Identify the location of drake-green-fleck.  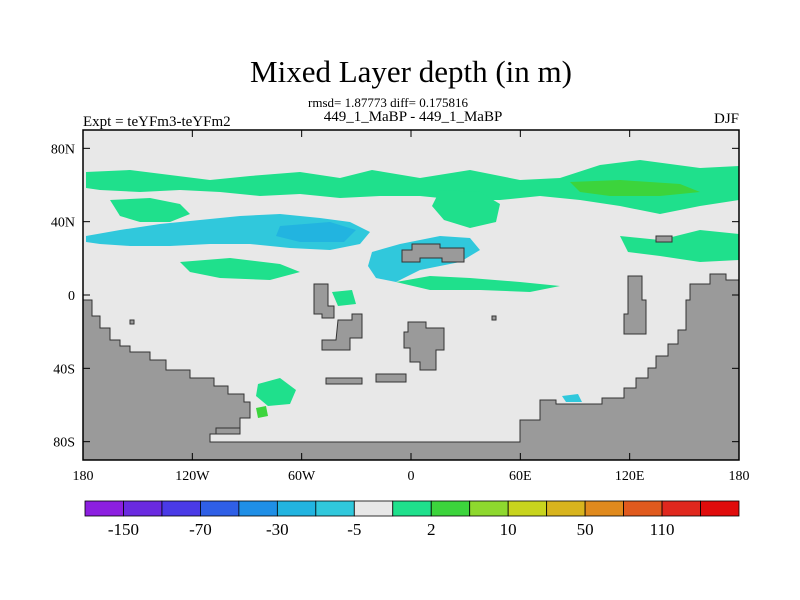
(262, 412).